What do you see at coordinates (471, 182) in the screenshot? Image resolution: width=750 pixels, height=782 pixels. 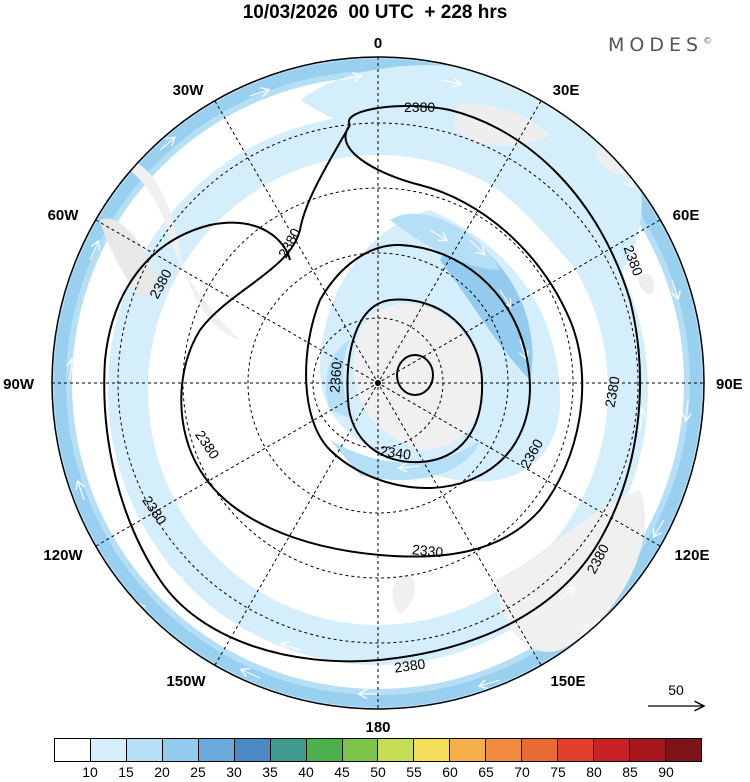 I see `wind-band-ne` at bounding box center [471, 182].